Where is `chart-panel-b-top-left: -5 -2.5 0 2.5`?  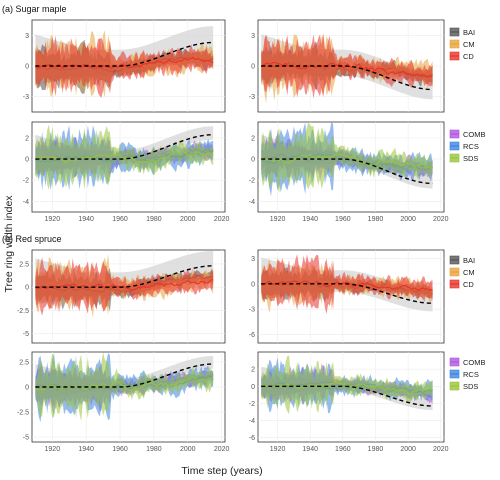
chart-panel-b-top-left: -5 -2.5 0 2.5 is located at coordinates (121, 296).